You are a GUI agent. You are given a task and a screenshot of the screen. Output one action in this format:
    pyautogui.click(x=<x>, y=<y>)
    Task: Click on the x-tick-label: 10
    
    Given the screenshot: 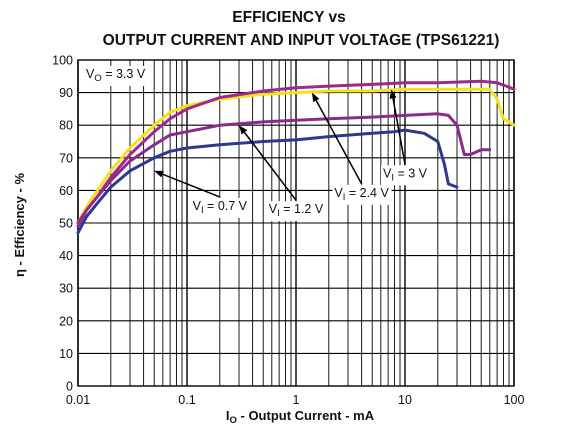 What is the action you would take?
    pyautogui.click(x=405, y=400)
    